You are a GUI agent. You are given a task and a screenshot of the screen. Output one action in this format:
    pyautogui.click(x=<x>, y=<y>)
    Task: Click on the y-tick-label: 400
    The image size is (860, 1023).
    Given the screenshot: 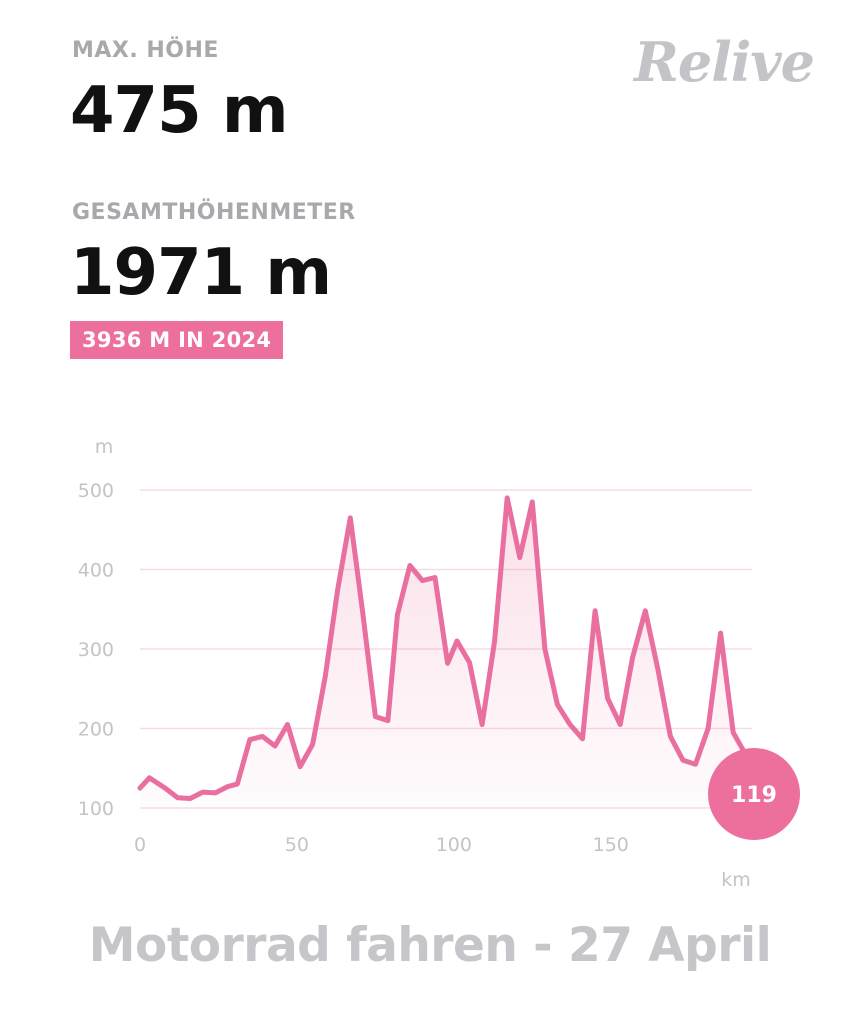 What is the action you would take?
    pyautogui.click(x=96, y=571)
    